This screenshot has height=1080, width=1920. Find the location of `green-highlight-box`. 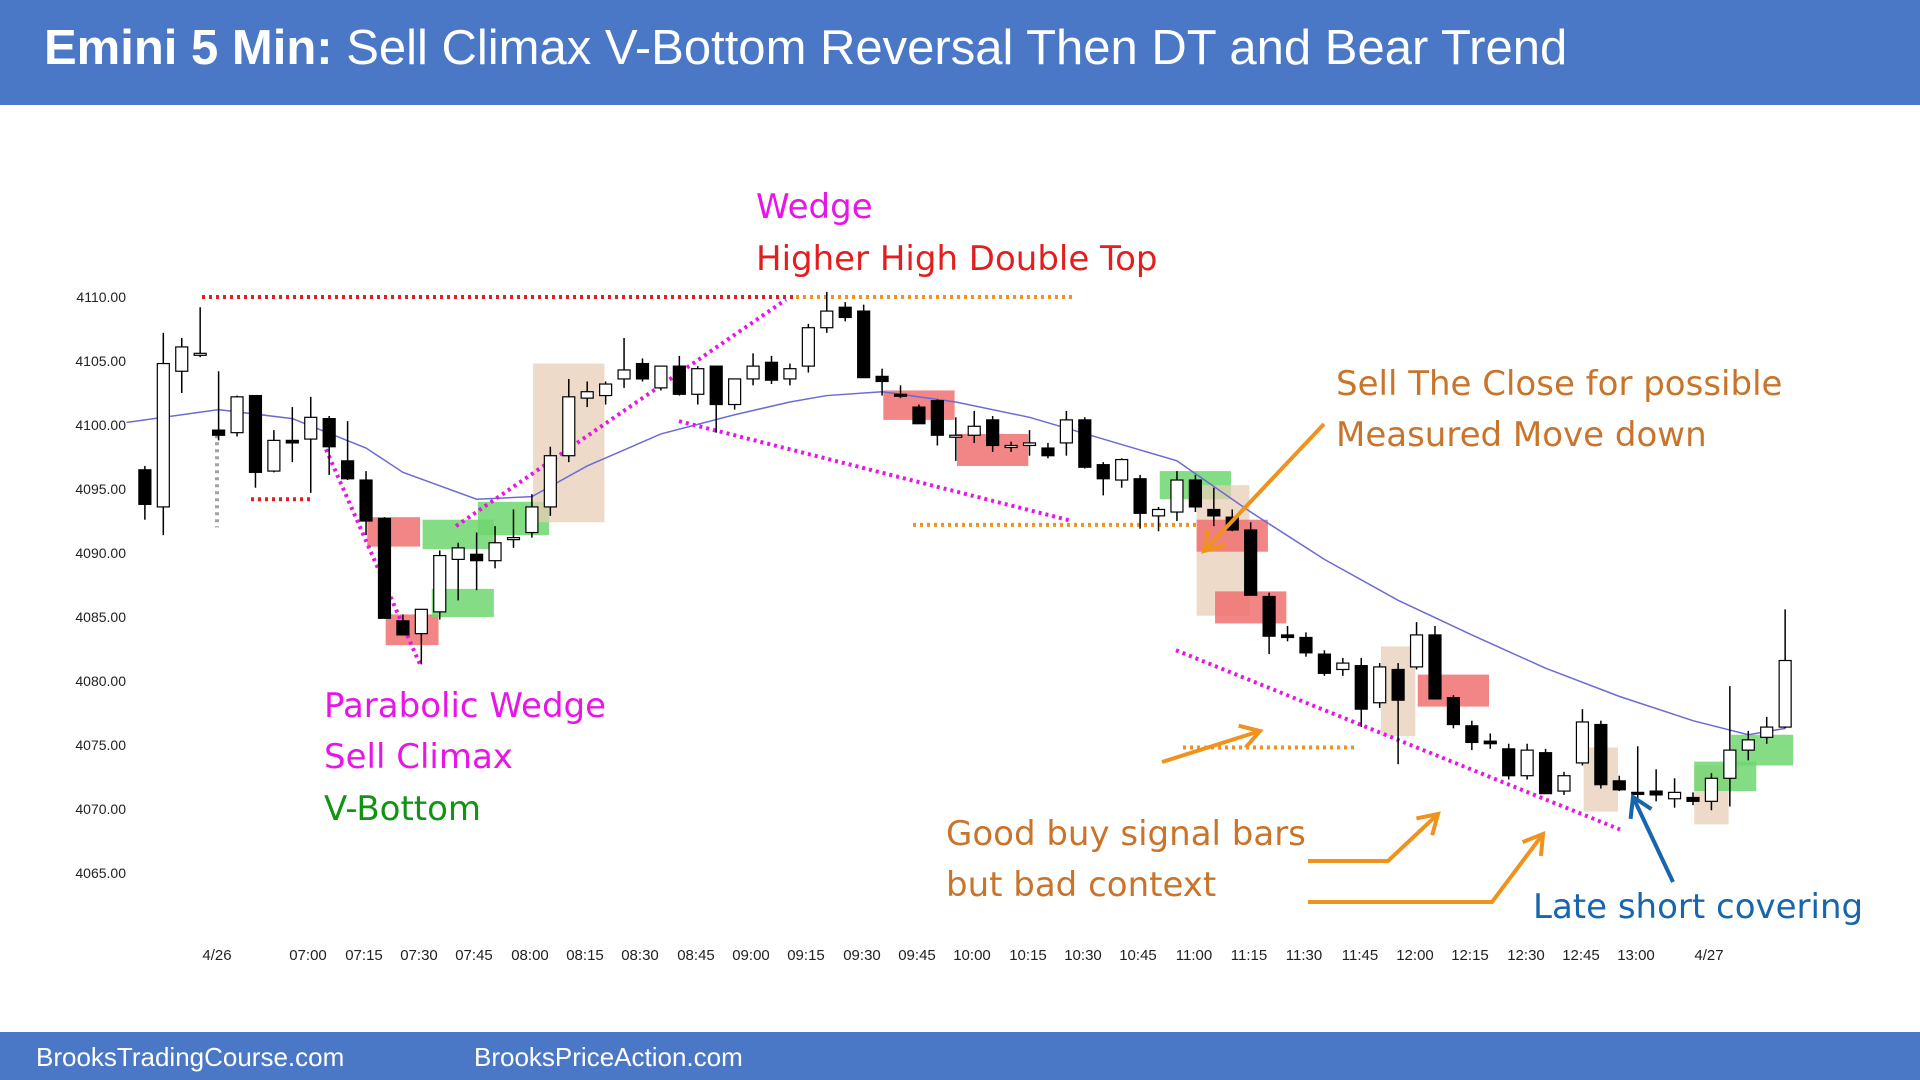

green-highlight-box is located at coordinates (1762, 750).